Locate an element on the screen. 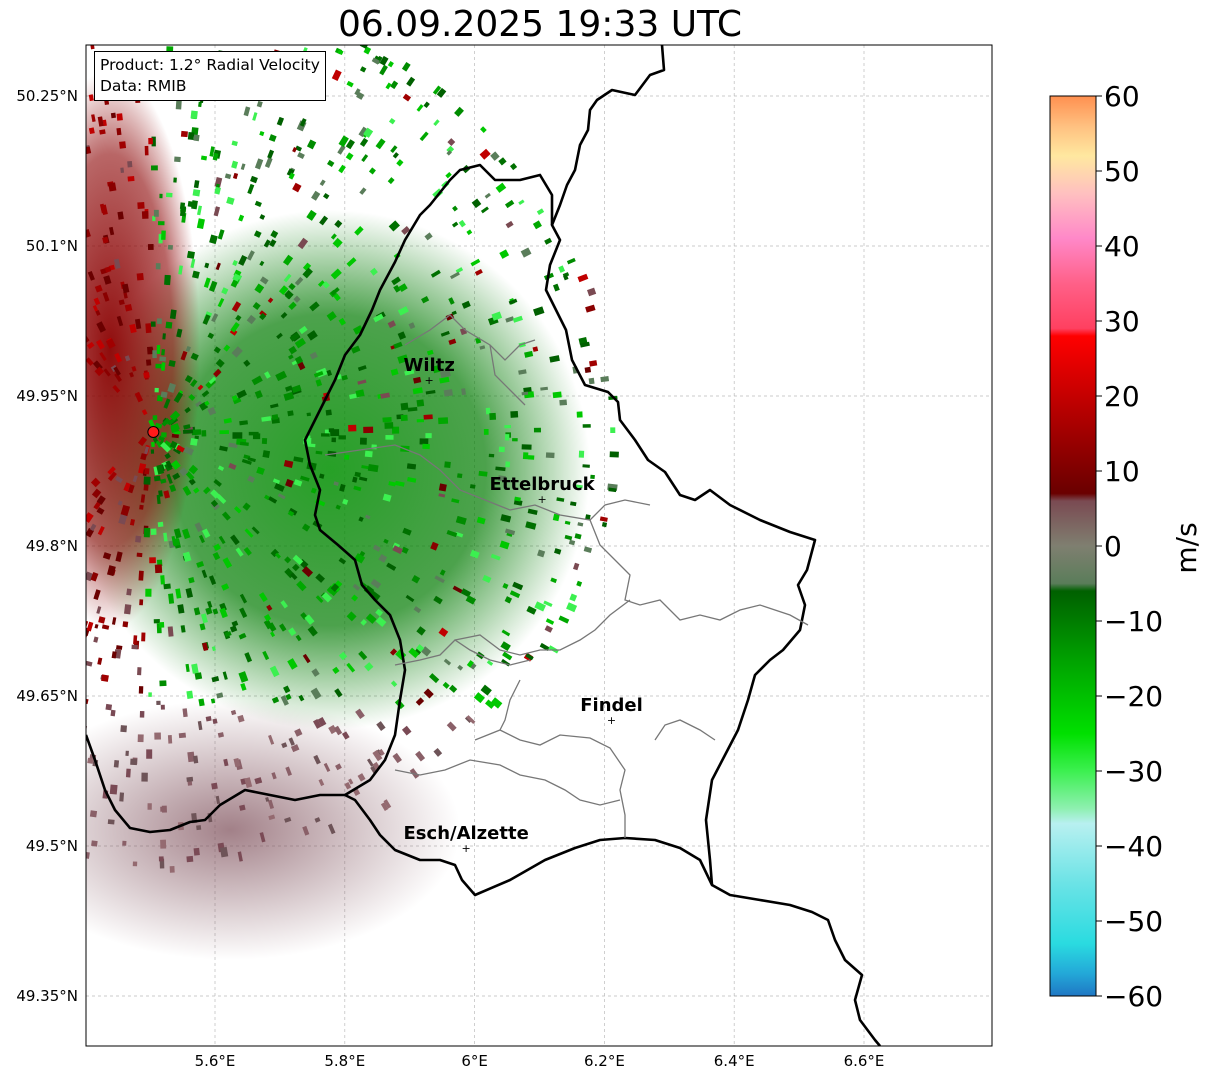 Image resolution: width=1207 pixels, height=1081 pixels. colorbar-tick-label: 0 is located at coordinates (1113, 546).